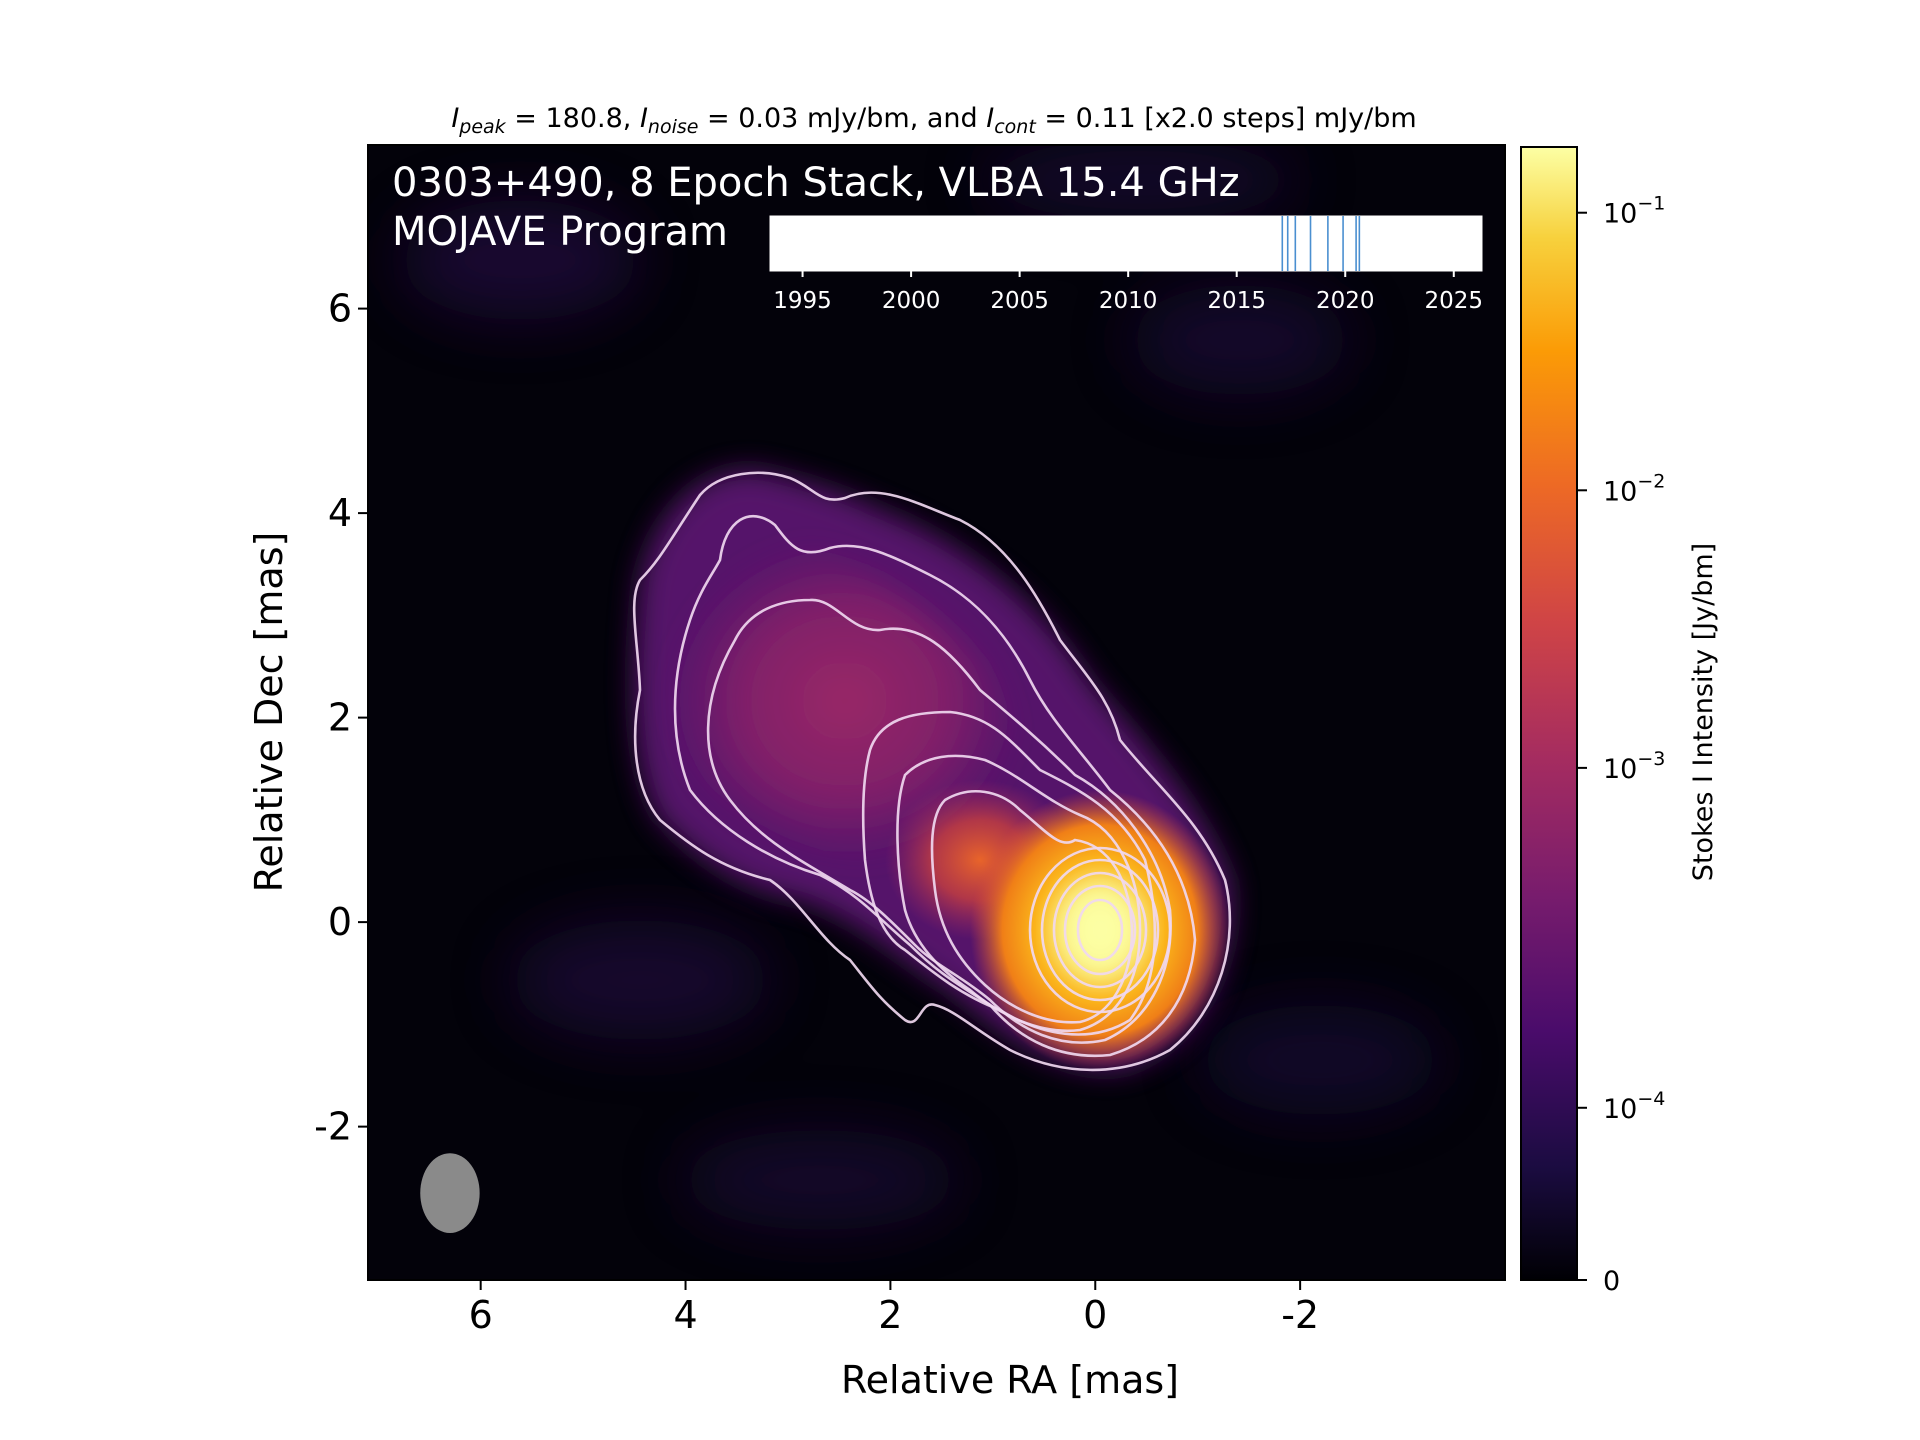 The width and height of the screenshot is (1920, 1440). I want to click on y-tick-label: 2, so click(340, 718).